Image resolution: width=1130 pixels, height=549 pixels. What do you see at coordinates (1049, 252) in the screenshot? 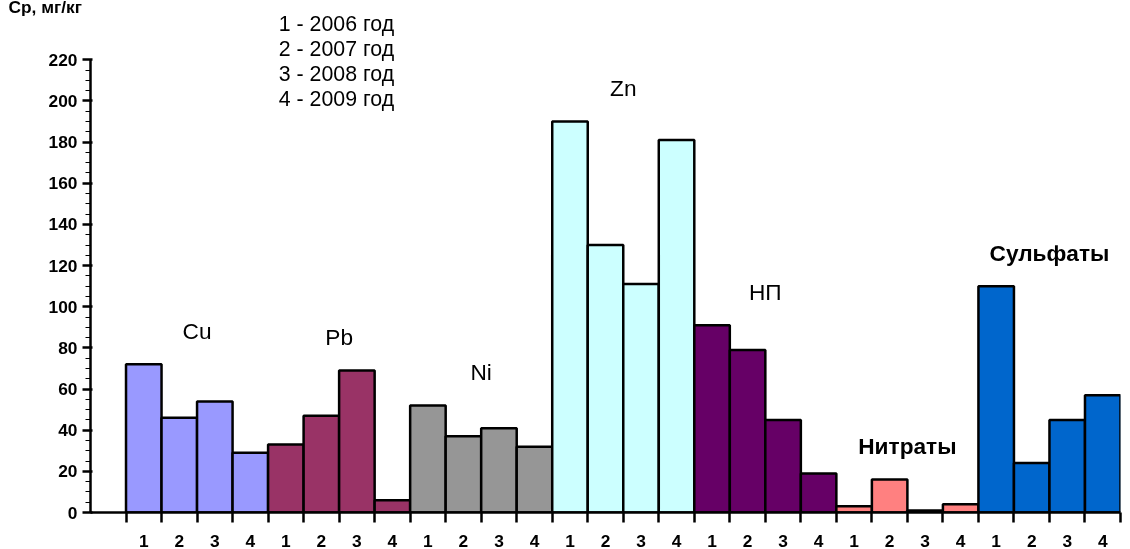
I see `series-label: Сульфаты` at bounding box center [1049, 252].